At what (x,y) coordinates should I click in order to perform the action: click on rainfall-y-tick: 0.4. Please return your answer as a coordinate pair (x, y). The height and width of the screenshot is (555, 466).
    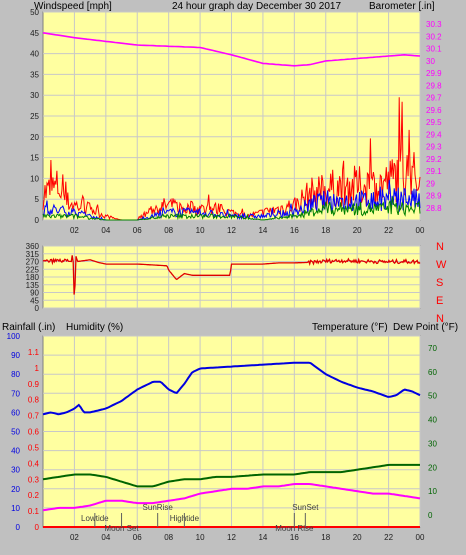
    Looking at the image, I should click on (34, 463).